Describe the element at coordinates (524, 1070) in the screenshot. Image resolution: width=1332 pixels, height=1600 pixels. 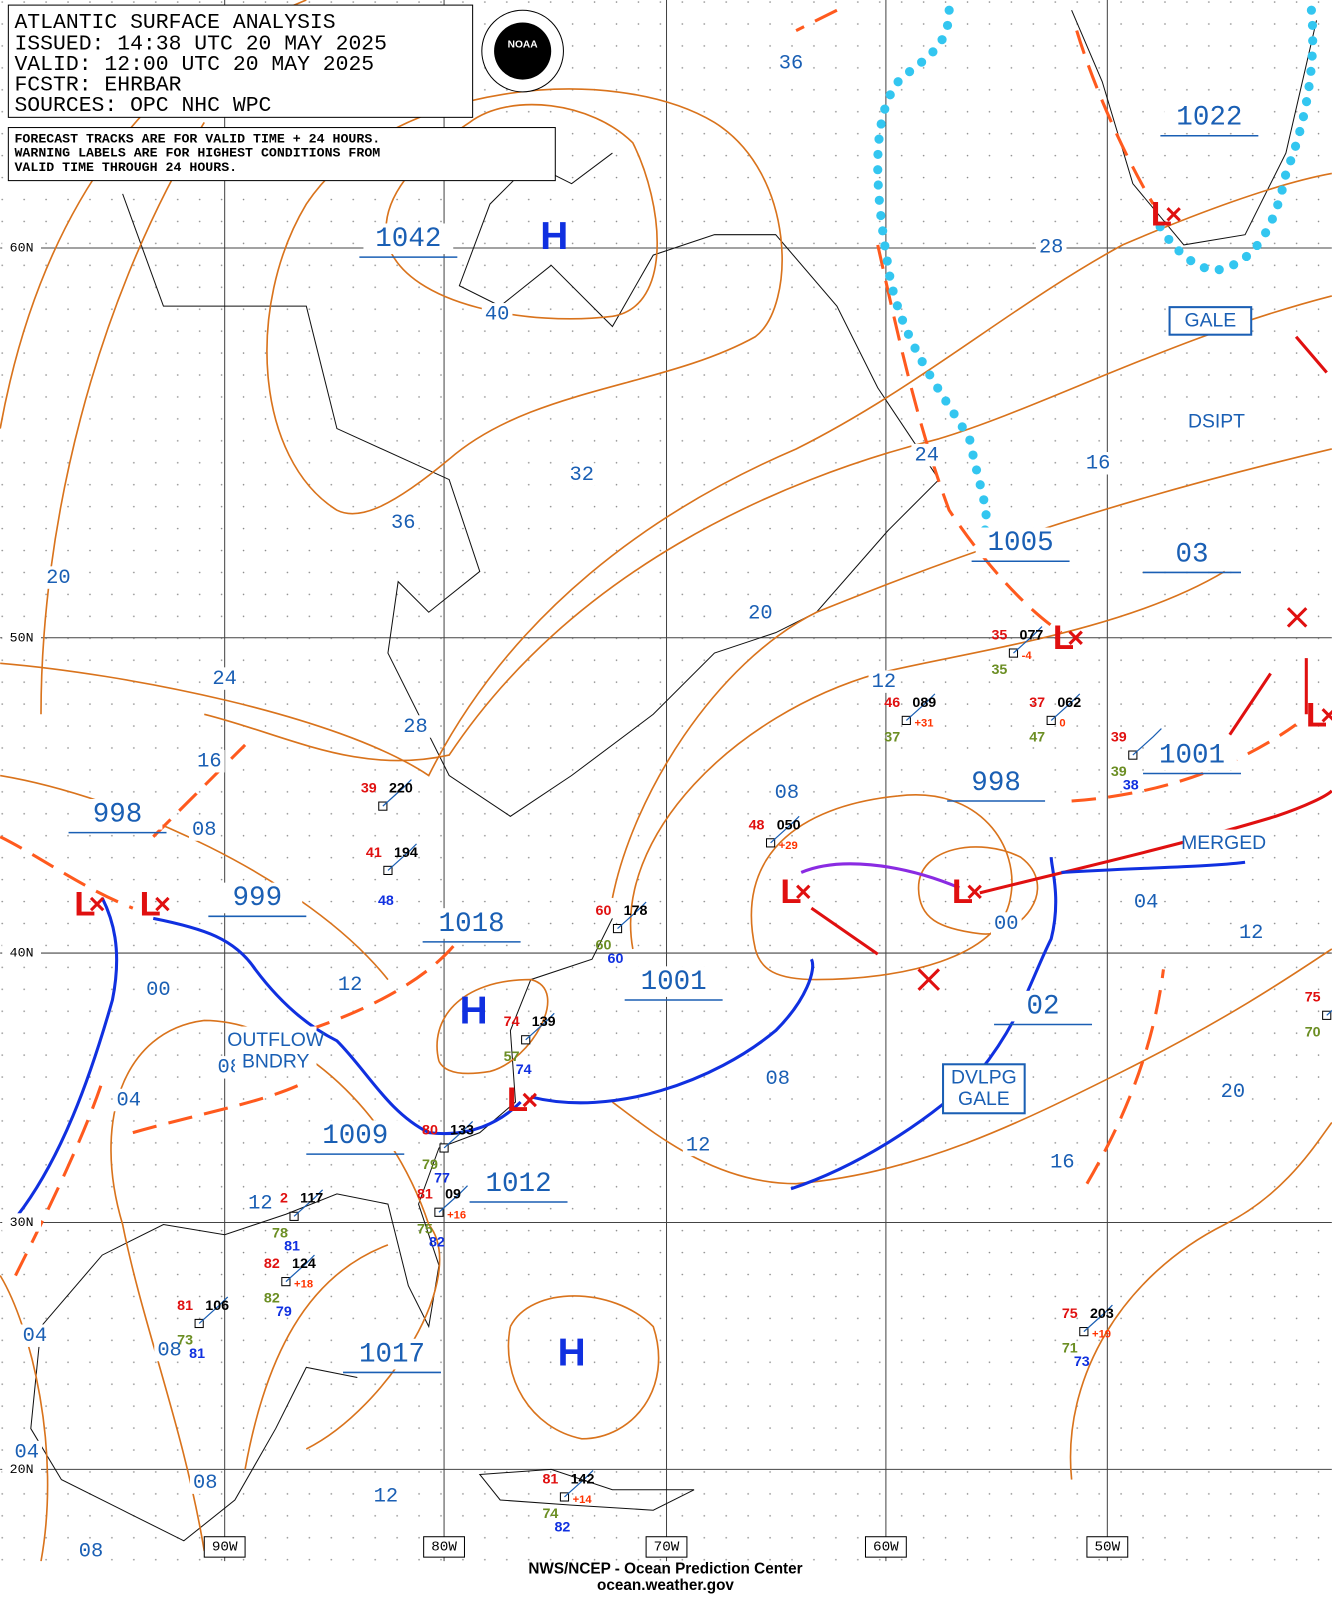
I see `station-sst: 74` at that location.